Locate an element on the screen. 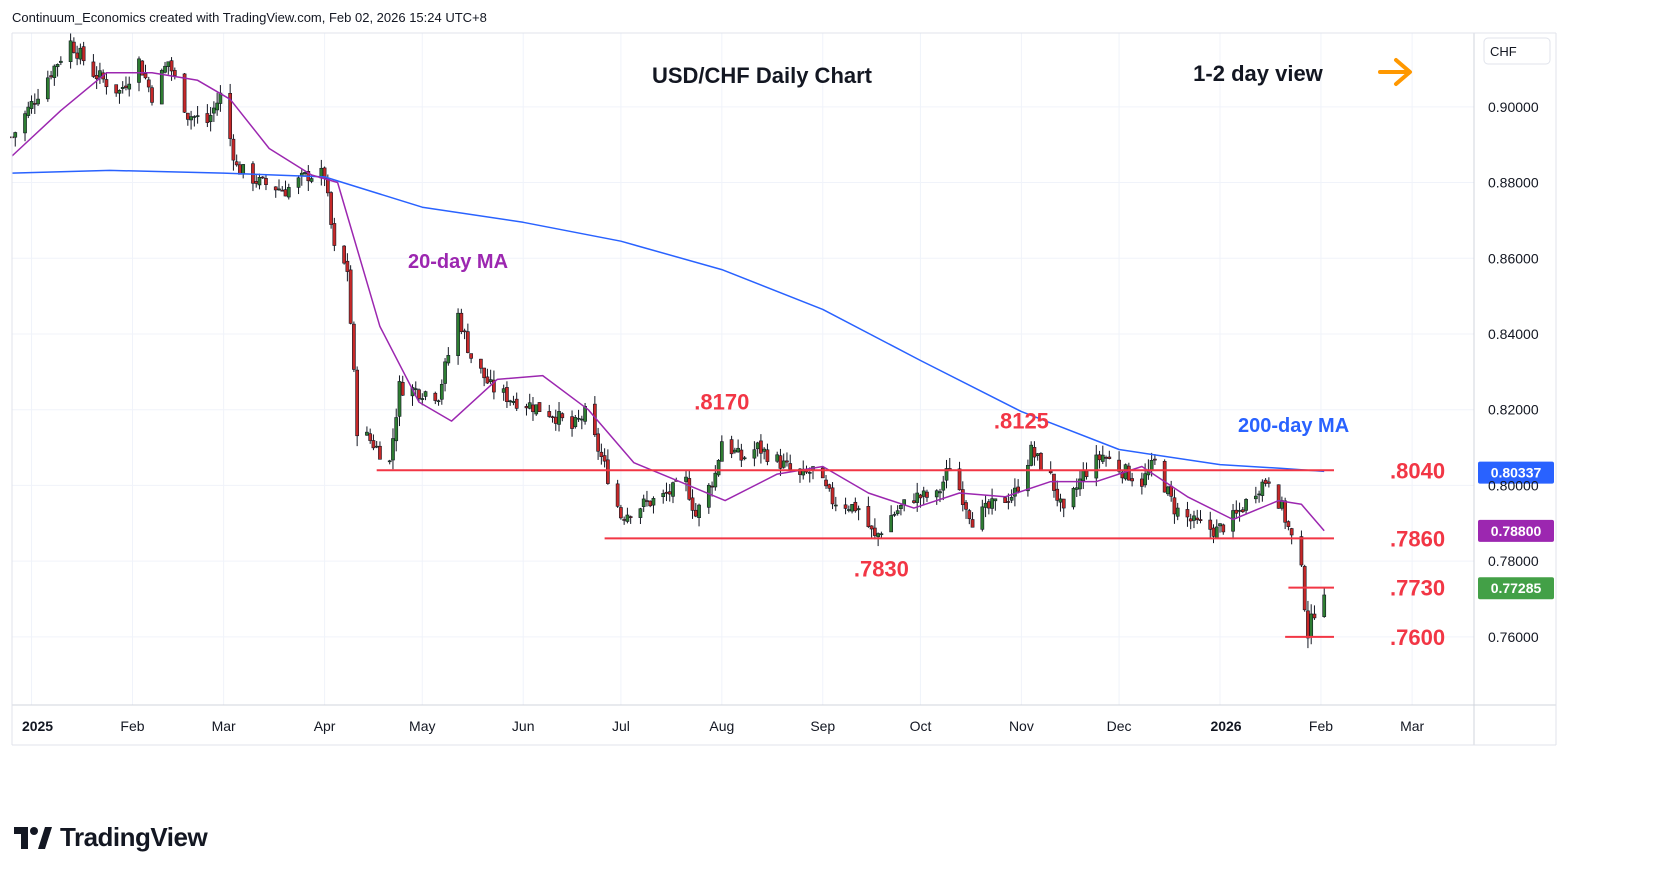 This screenshot has width=1679, height=873. y-tick-label: 0.88000 is located at coordinates (1513, 183).